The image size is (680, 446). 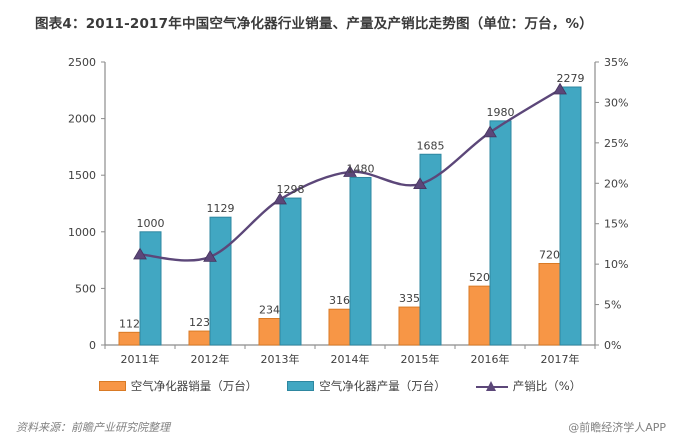 I want to click on production-bar-2014年, so click(x=360, y=261).